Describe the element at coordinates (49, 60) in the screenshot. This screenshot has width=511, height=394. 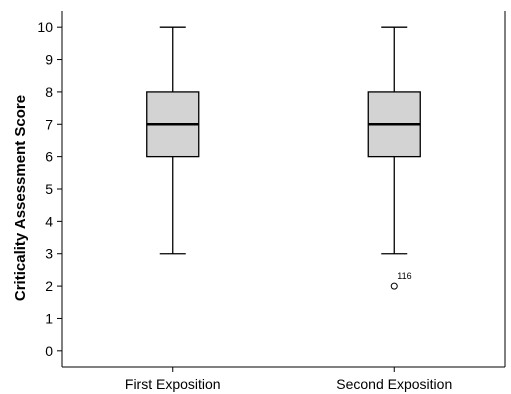
I see `y-tick-label: 9` at that location.